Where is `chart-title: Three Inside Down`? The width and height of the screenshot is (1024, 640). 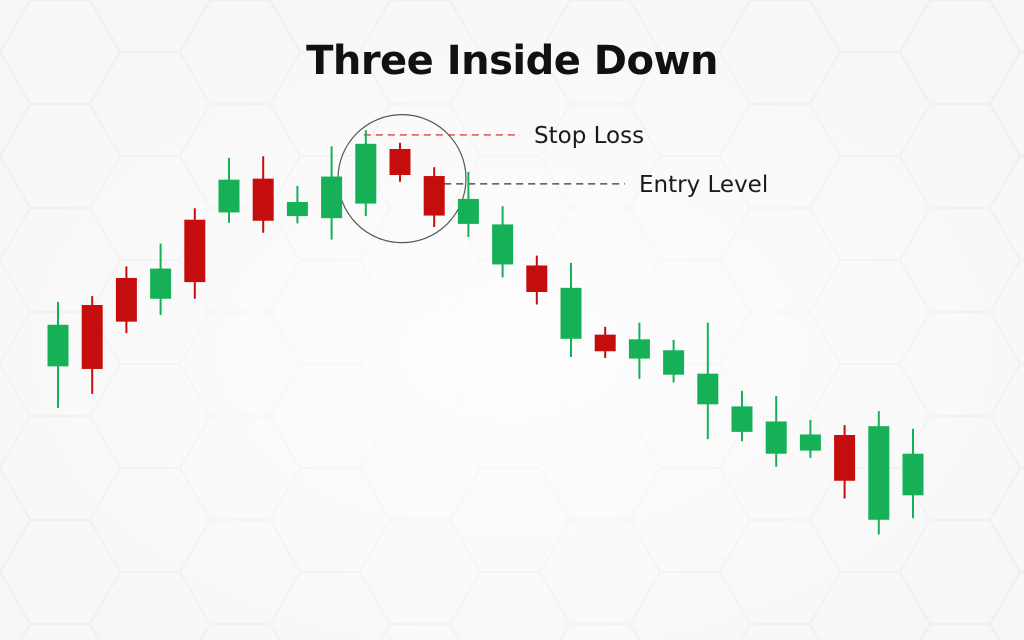
chart-title: Three Inside Down is located at coordinates (512, 61).